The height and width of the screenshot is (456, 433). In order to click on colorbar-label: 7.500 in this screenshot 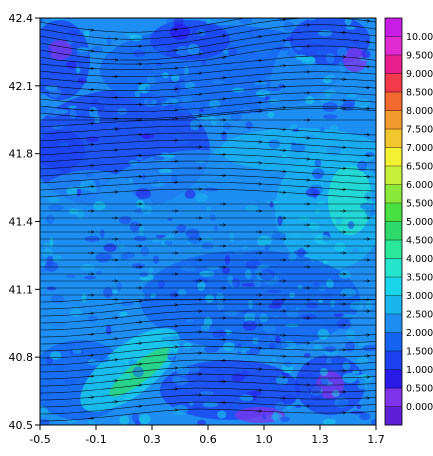, I will do `click(419, 130)`.